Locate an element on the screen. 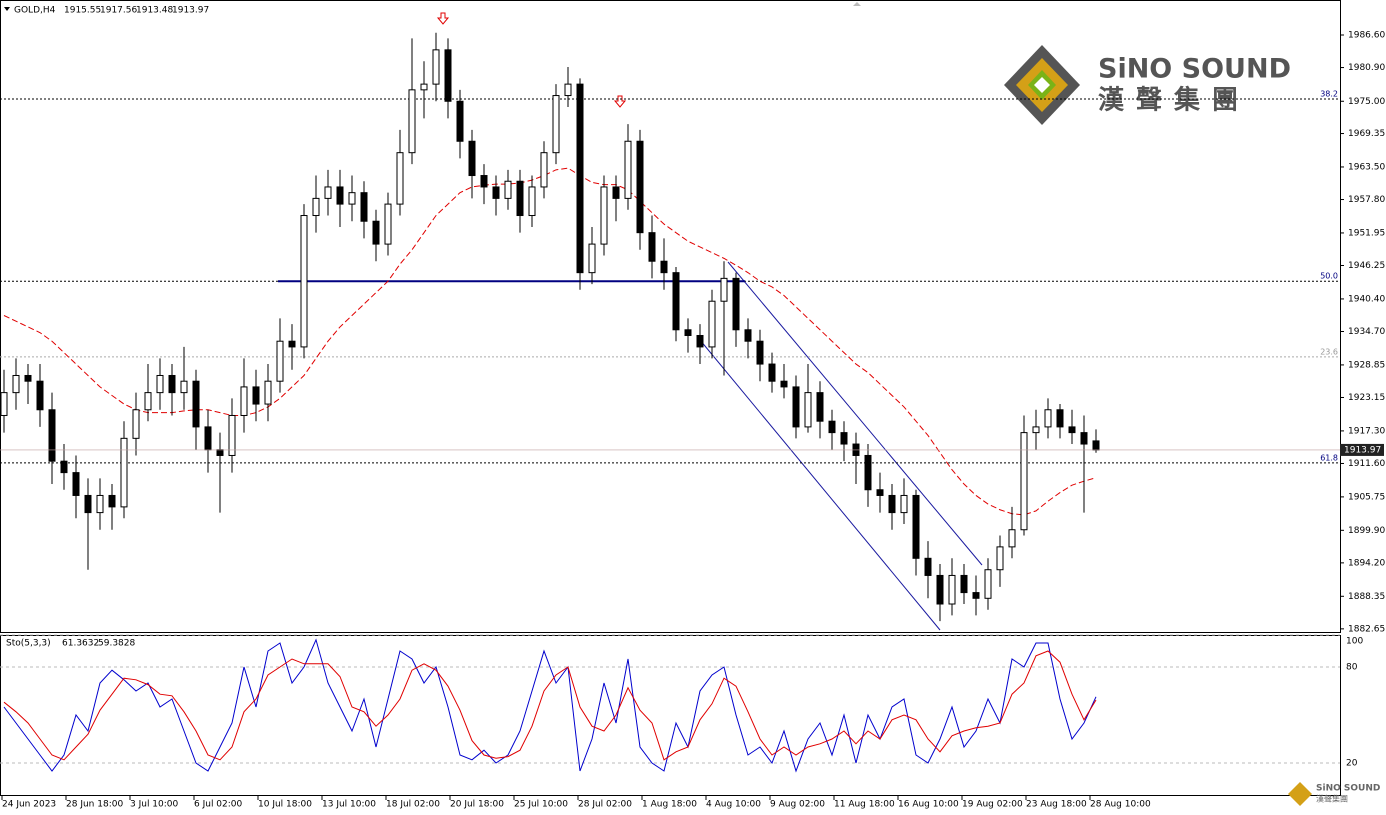 The height and width of the screenshot is (815, 1386). y-tick-label: 20 is located at coordinates (1352, 764).